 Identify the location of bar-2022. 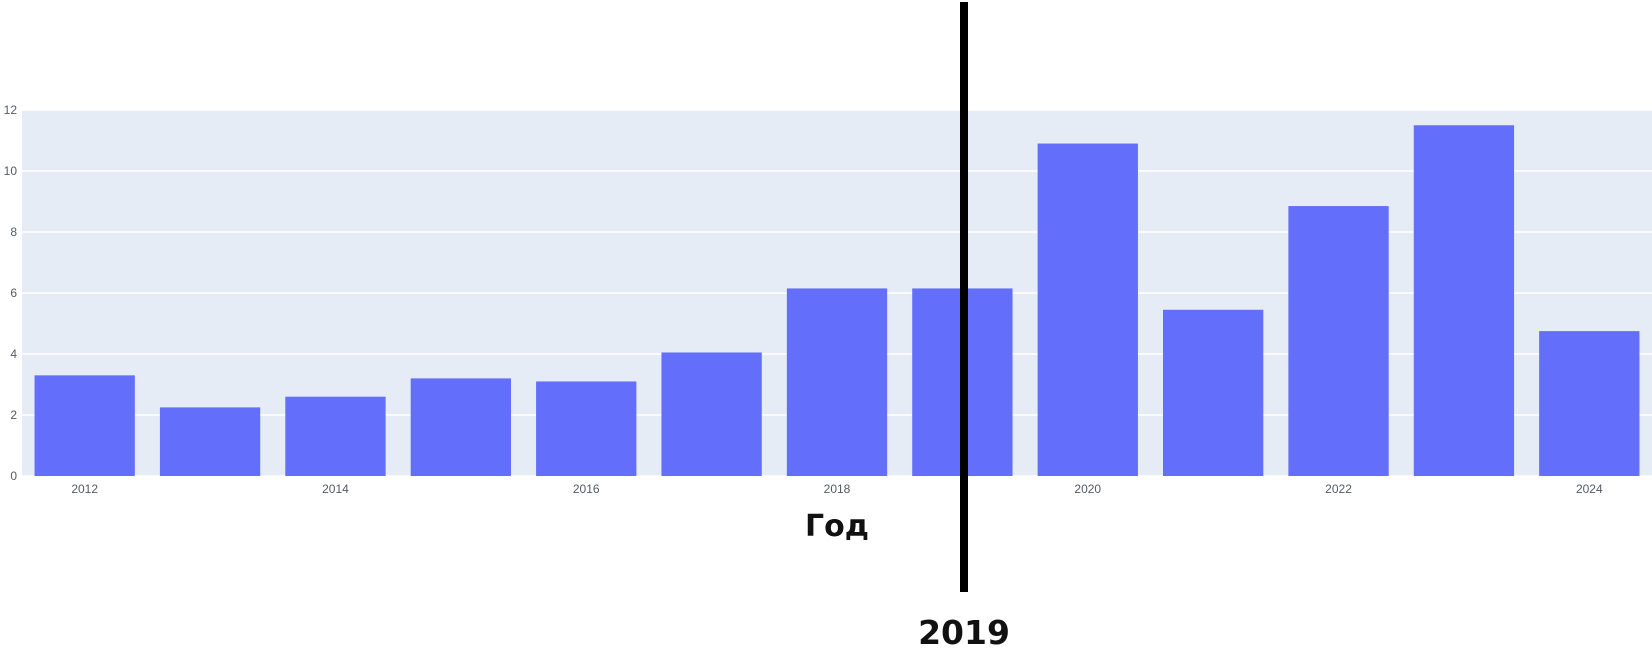
(1338, 341).